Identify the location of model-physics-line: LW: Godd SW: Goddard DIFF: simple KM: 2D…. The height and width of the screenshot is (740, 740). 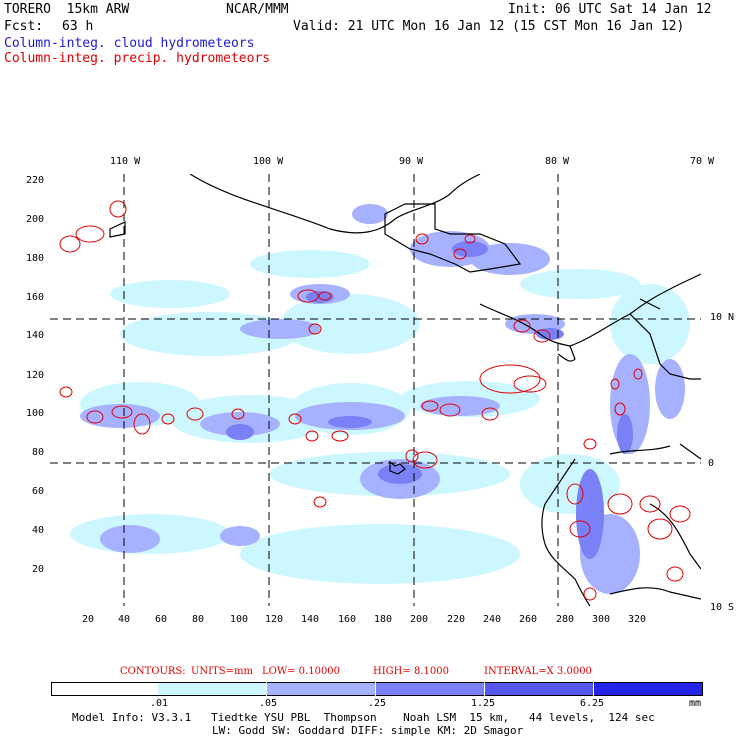
(368, 730).